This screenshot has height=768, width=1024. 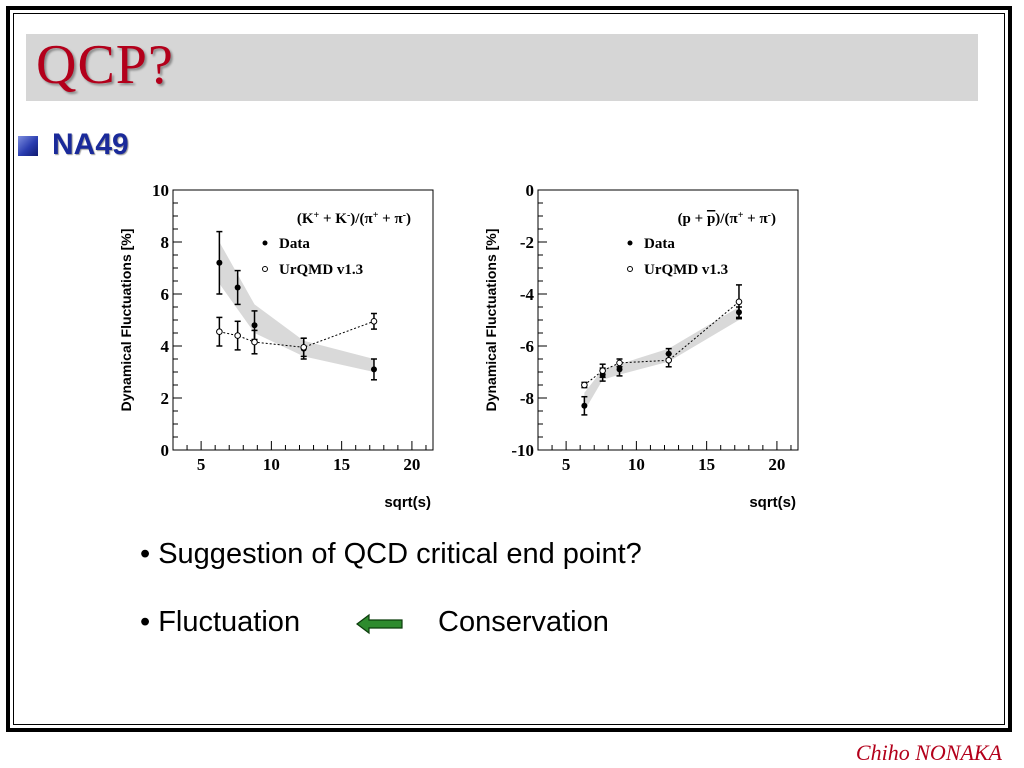 I want to click on y-tick-label: 8, so click(x=165, y=242).